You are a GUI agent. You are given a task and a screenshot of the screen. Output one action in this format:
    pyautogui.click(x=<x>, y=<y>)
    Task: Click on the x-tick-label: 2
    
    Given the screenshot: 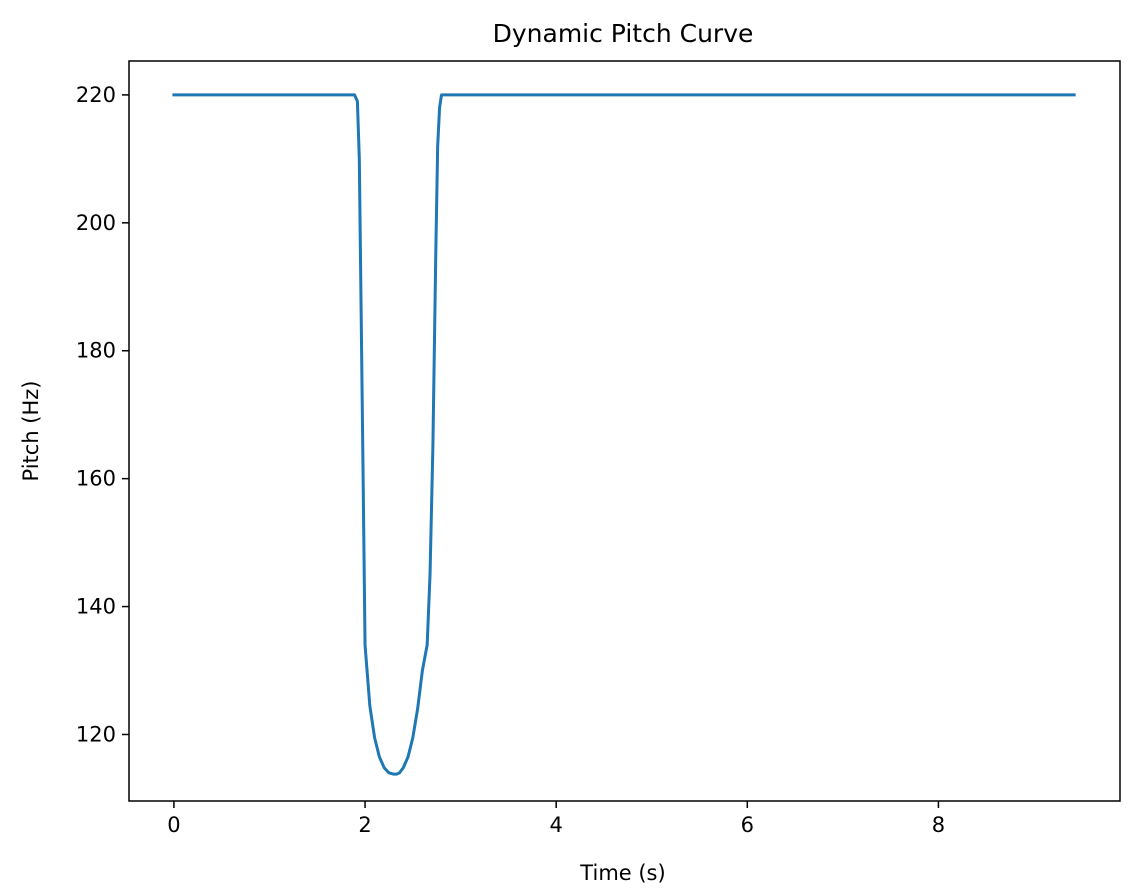 What is the action you would take?
    pyautogui.click(x=364, y=825)
    